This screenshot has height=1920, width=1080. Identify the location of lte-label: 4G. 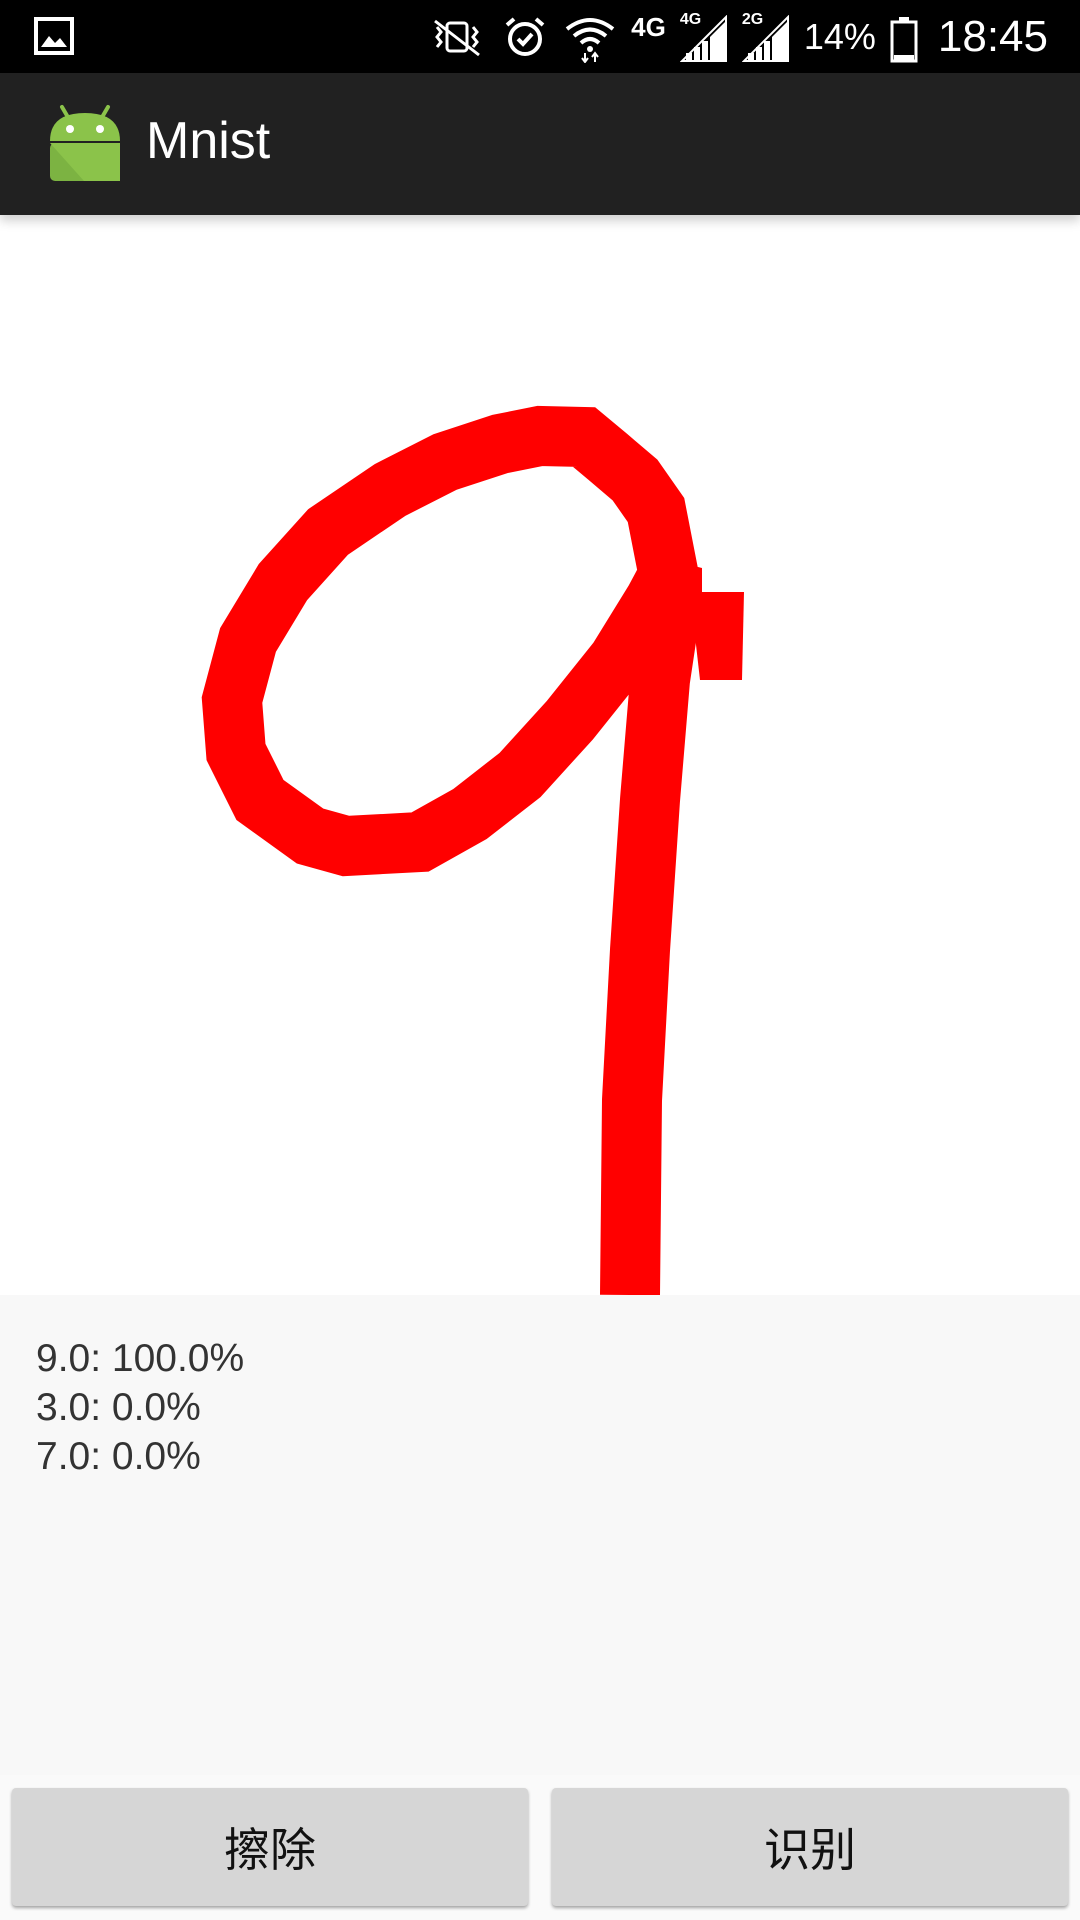
(648, 27).